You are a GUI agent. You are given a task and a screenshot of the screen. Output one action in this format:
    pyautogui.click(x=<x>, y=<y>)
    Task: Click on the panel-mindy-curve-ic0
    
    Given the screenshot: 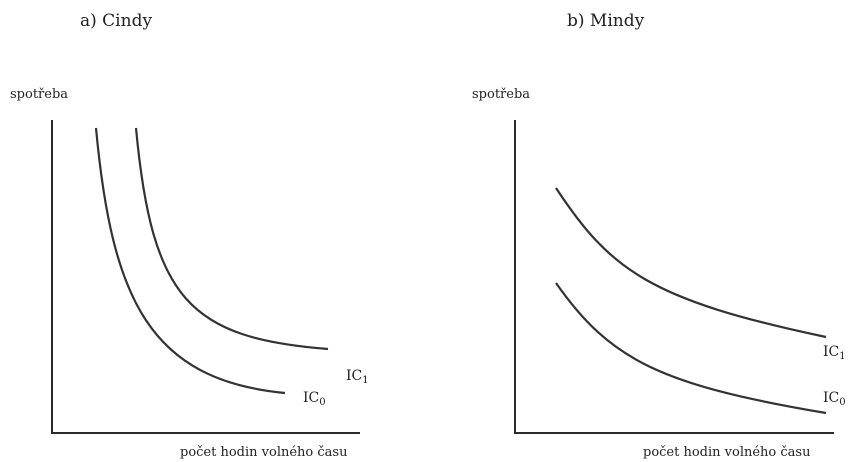 What is the action you would take?
    pyautogui.click(x=691, y=348)
    